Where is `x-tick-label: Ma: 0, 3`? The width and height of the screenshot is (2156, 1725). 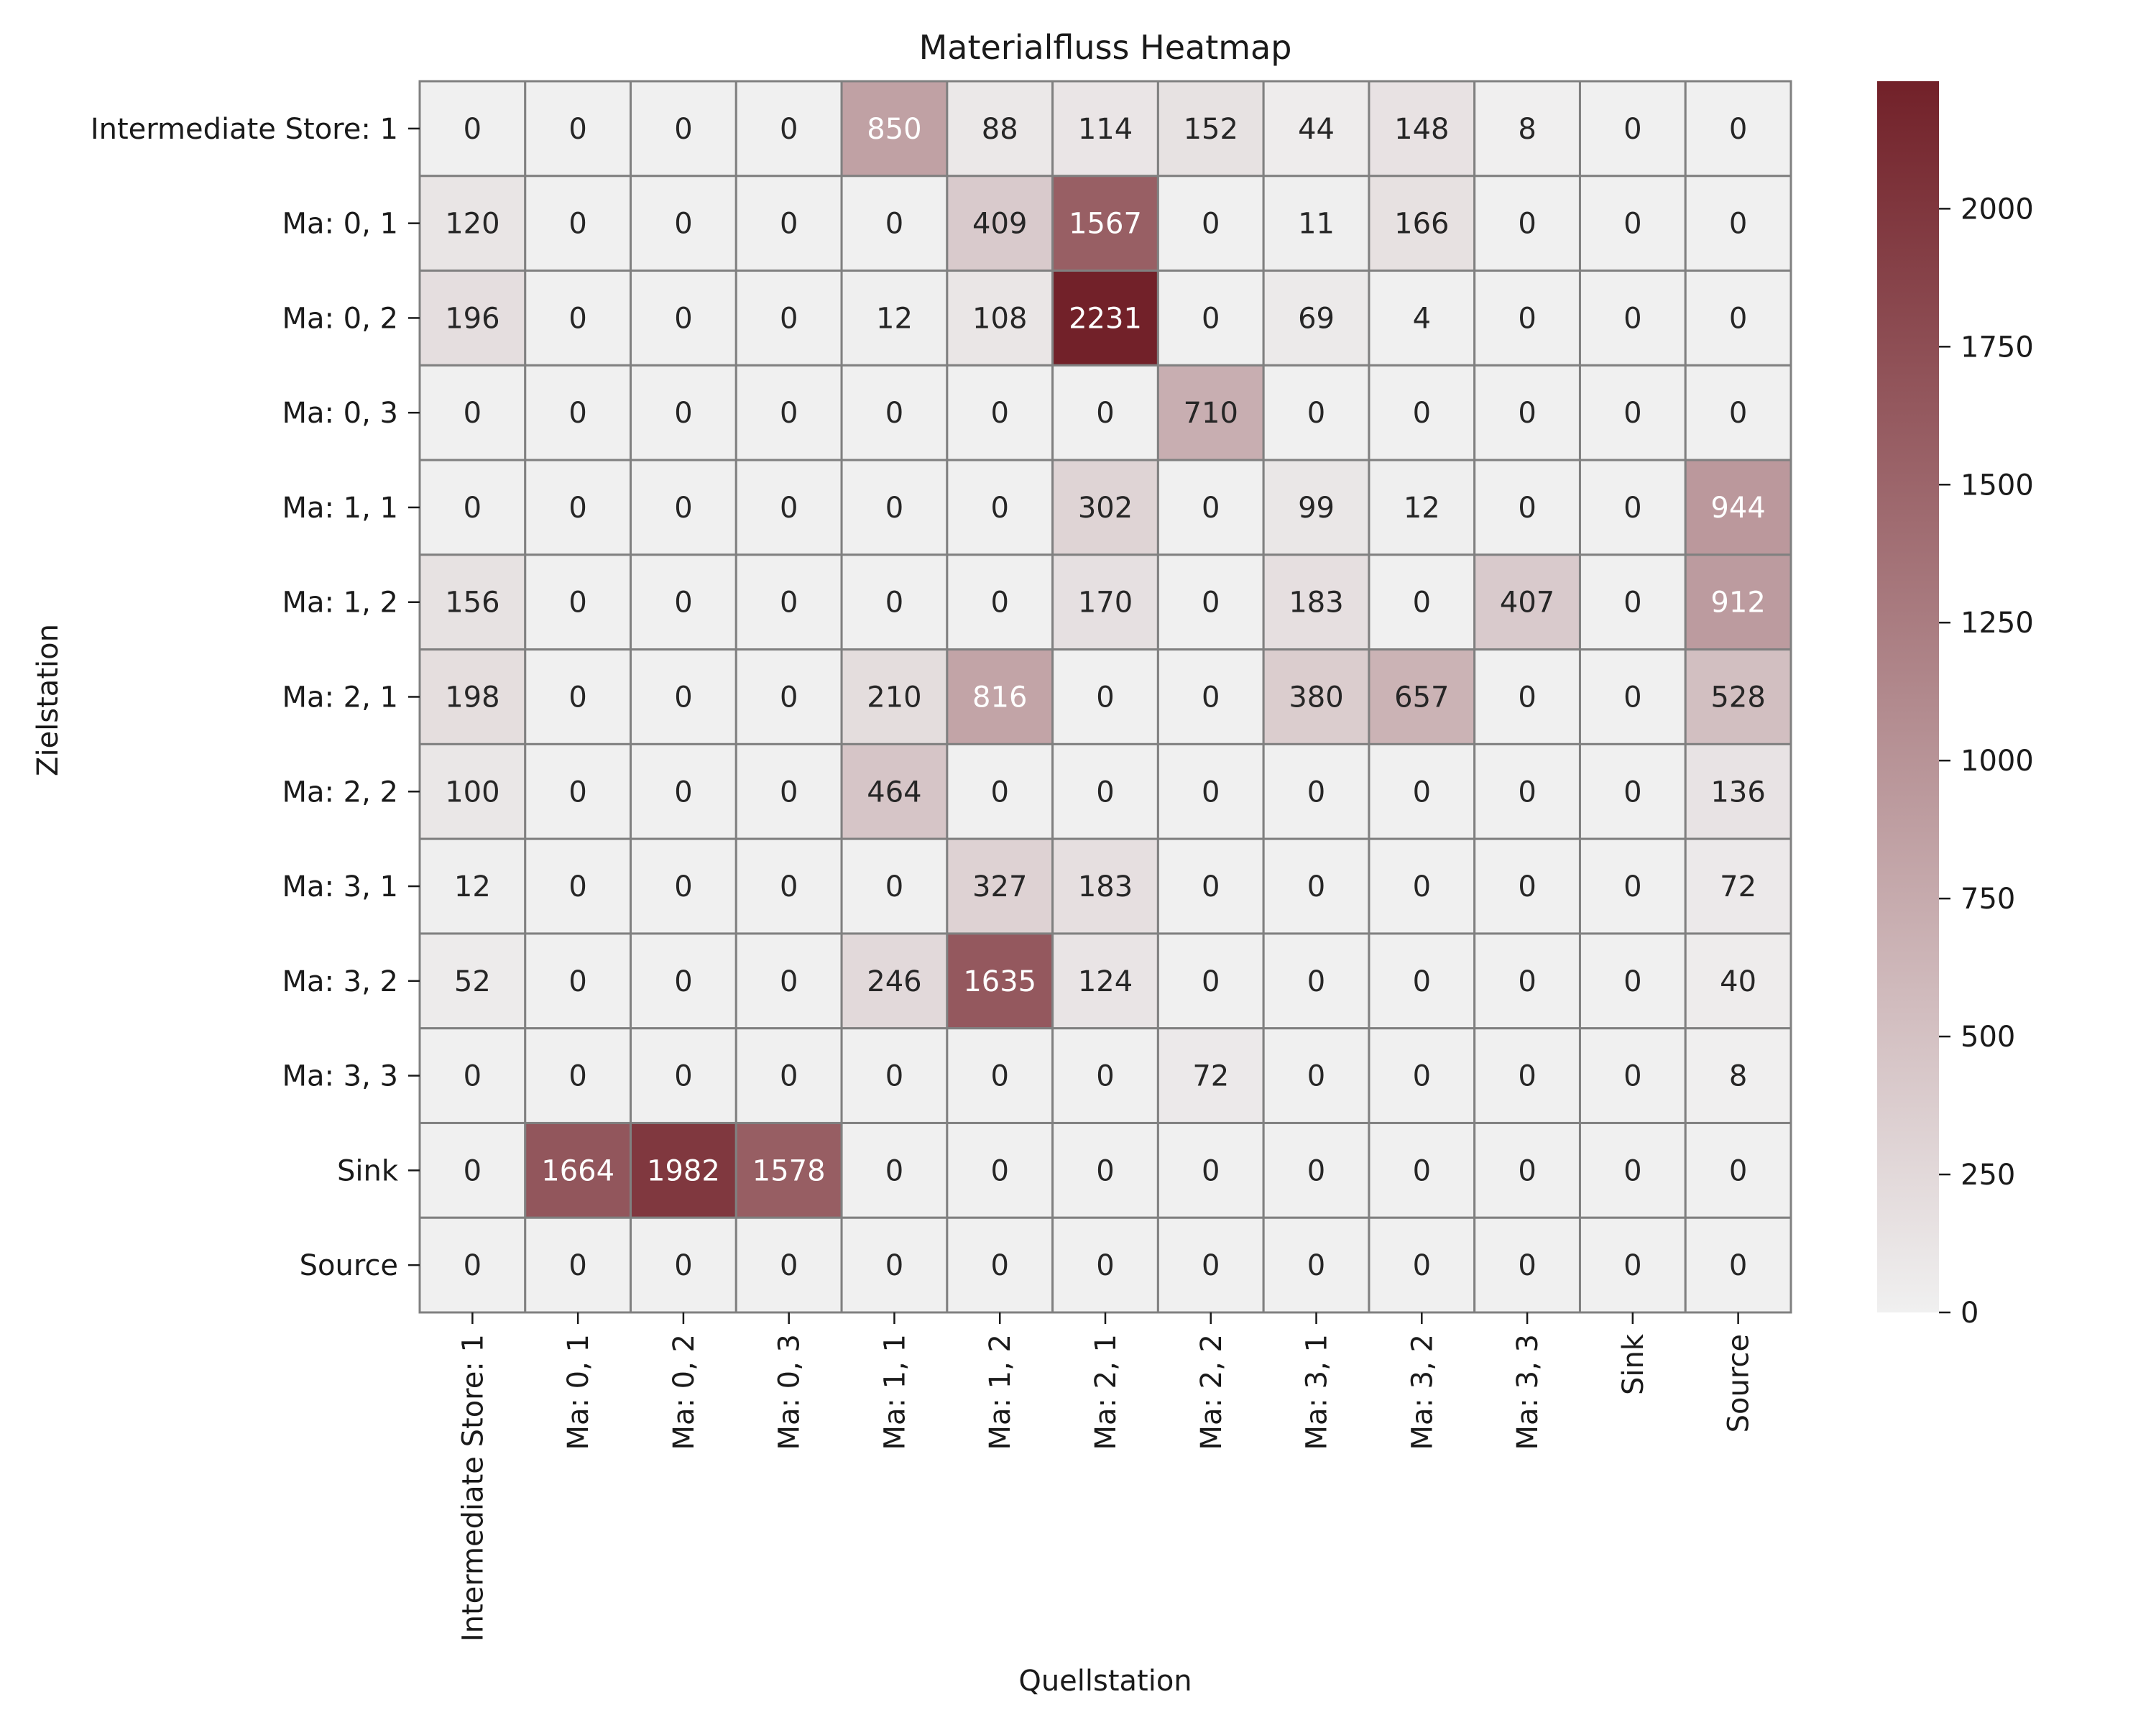
x-tick-label: Ma: 0, 3 is located at coordinates (789, 1392).